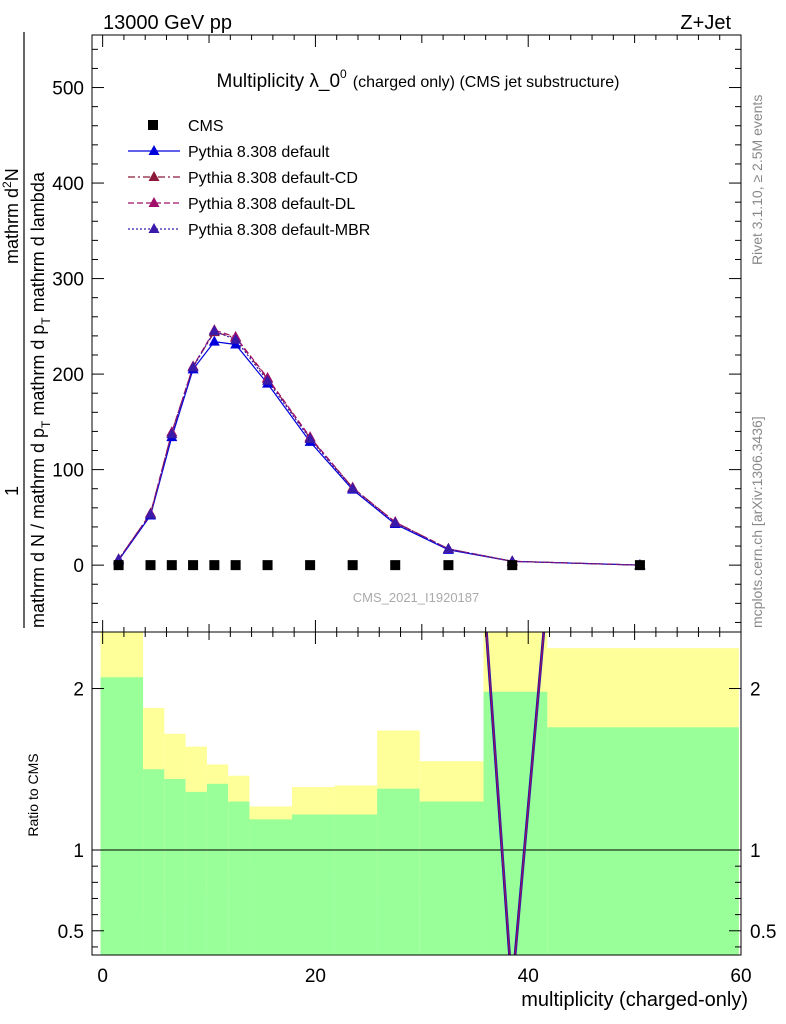 Image resolution: width=786 pixels, height=1024 pixels. Describe the element at coordinates (78, 851) in the screenshot. I see `ratio-y-tick-left-1: 1` at that location.